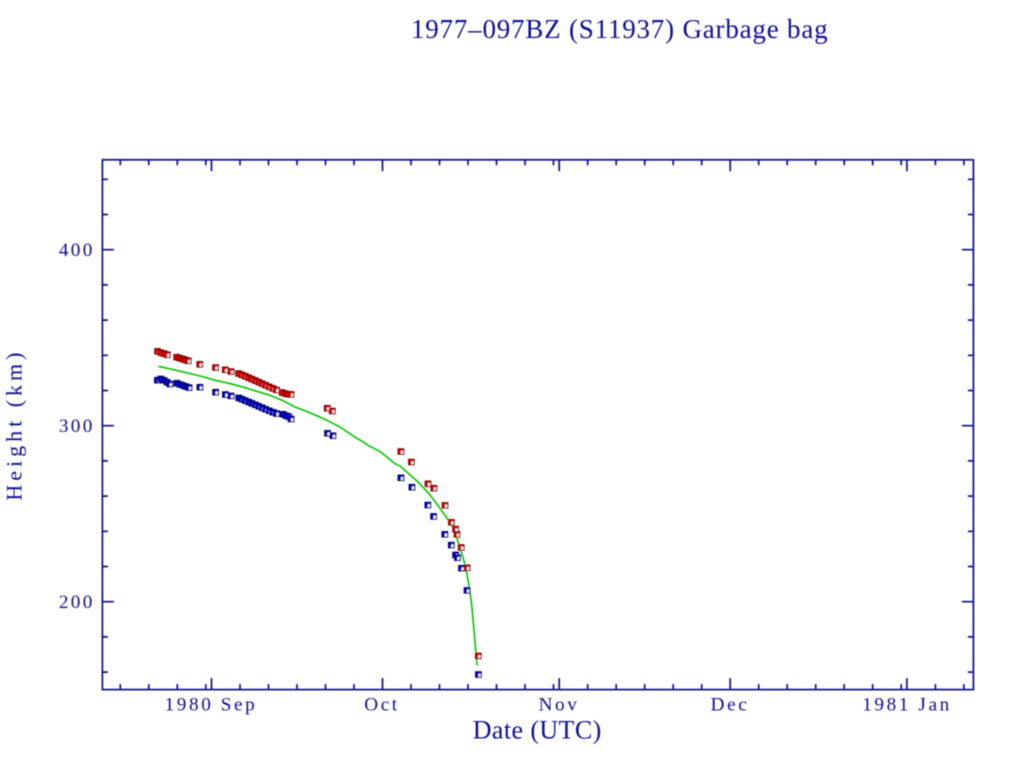 This screenshot has height=773, width=1024. Describe the element at coordinates (211, 704) in the screenshot. I see `svg-text: 1980 Sep` at that location.